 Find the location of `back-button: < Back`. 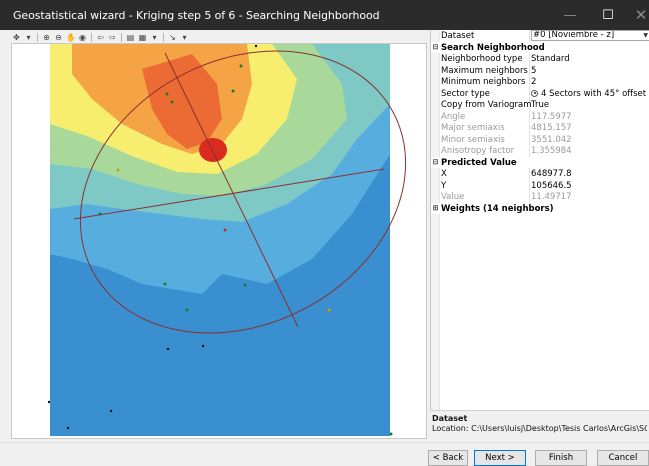

back-button: < Back is located at coordinates (448, 458).